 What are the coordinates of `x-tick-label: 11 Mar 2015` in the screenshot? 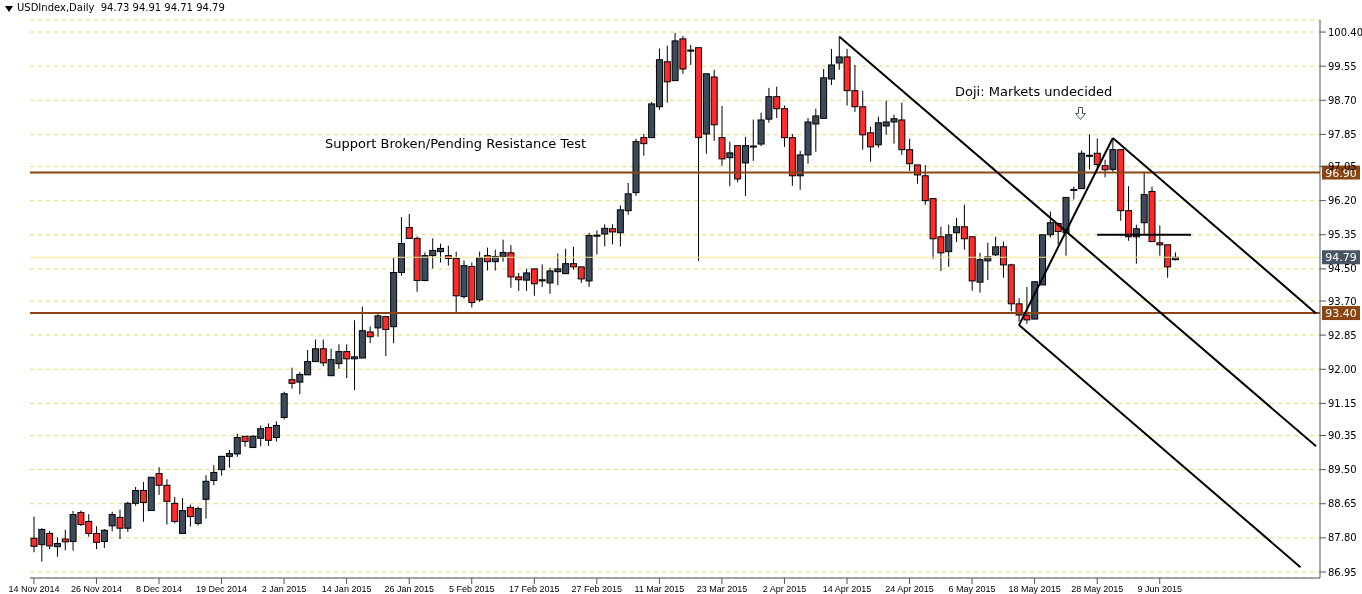 It's located at (659, 589).